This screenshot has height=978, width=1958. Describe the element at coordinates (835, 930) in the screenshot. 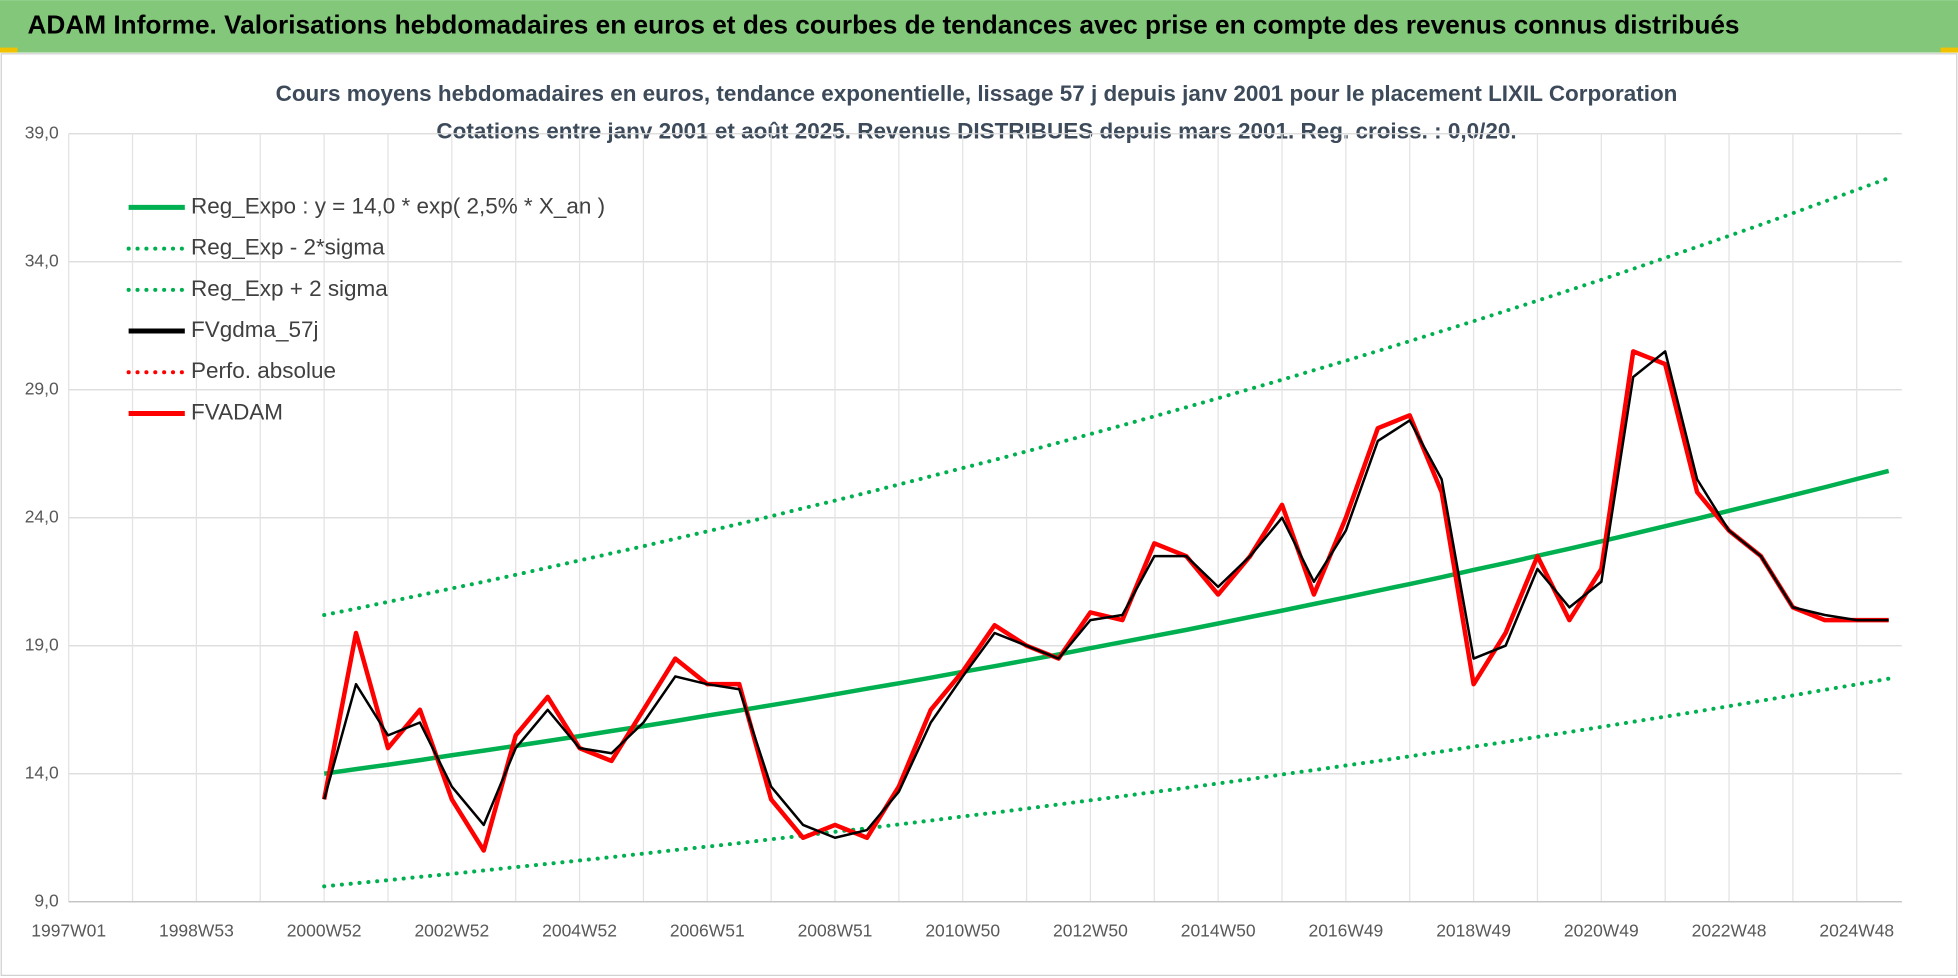

I see `x-tick-label: 2008W51` at that location.